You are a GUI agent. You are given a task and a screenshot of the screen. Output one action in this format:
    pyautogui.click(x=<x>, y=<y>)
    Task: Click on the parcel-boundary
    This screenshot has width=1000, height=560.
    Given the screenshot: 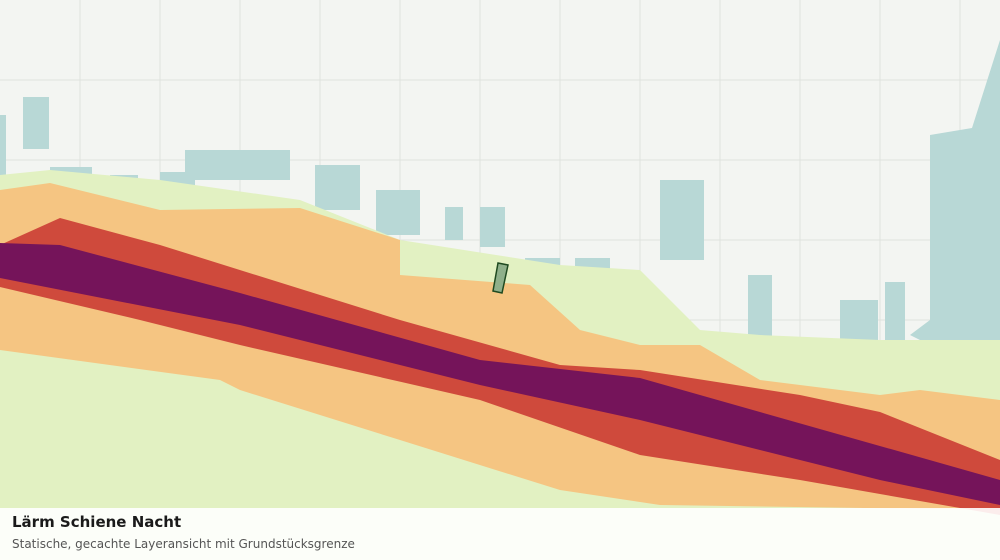 What is the action you would take?
    pyautogui.click(x=500, y=278)
    